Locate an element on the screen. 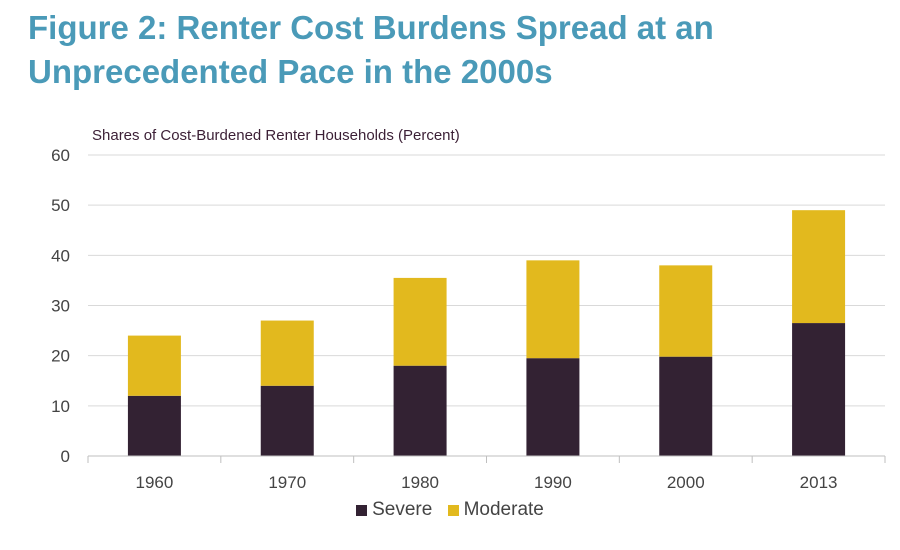 The height and width of the screenshot is (550, 900). x-tick-label: 1980 is located at coordinates (420, 482).